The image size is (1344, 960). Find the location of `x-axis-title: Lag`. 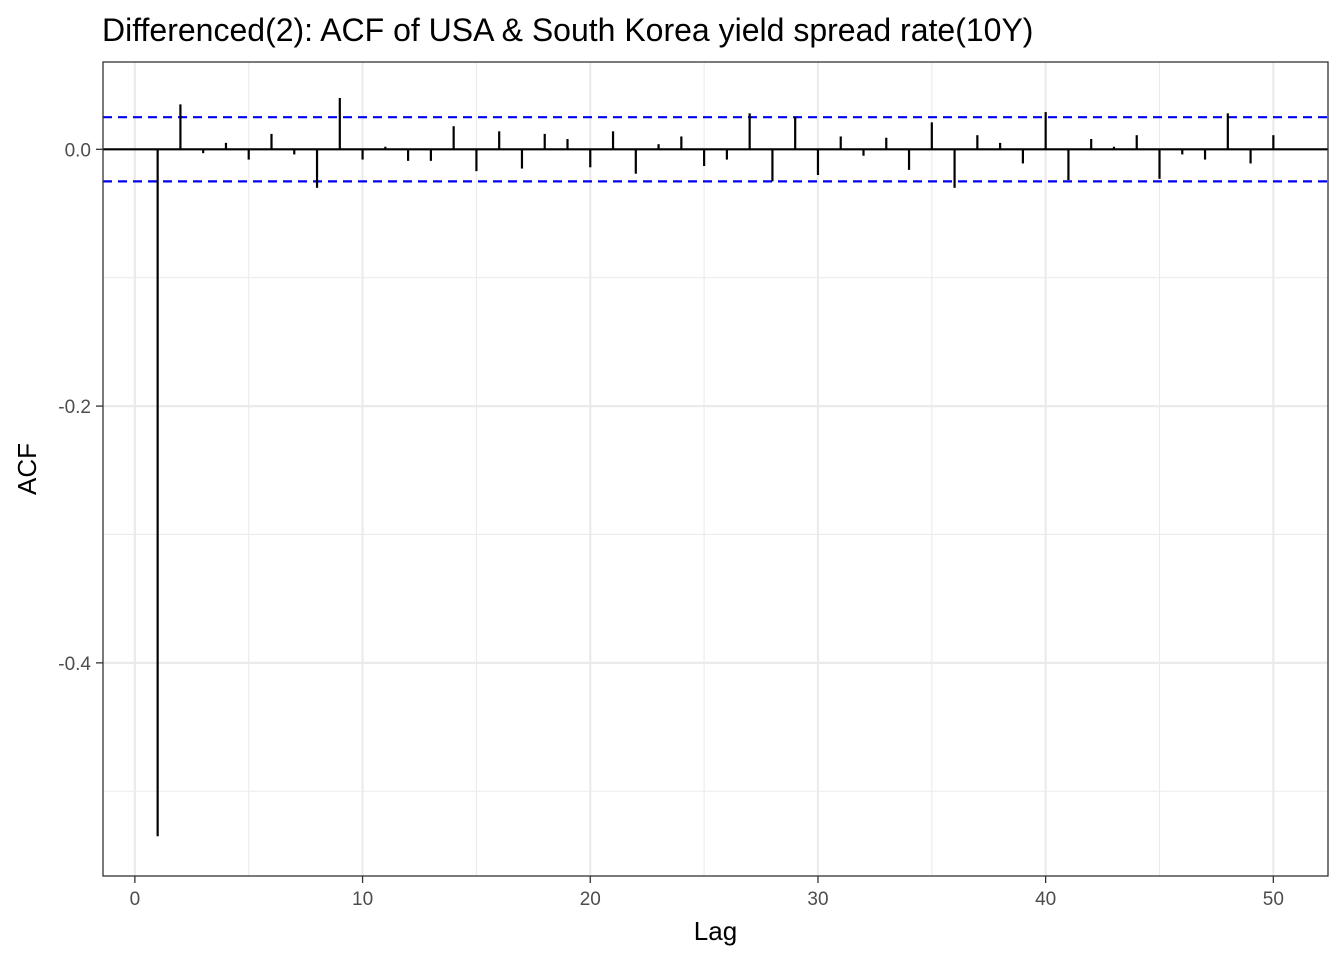

x-axis-title: Lag is located at coordinates (715, 931).